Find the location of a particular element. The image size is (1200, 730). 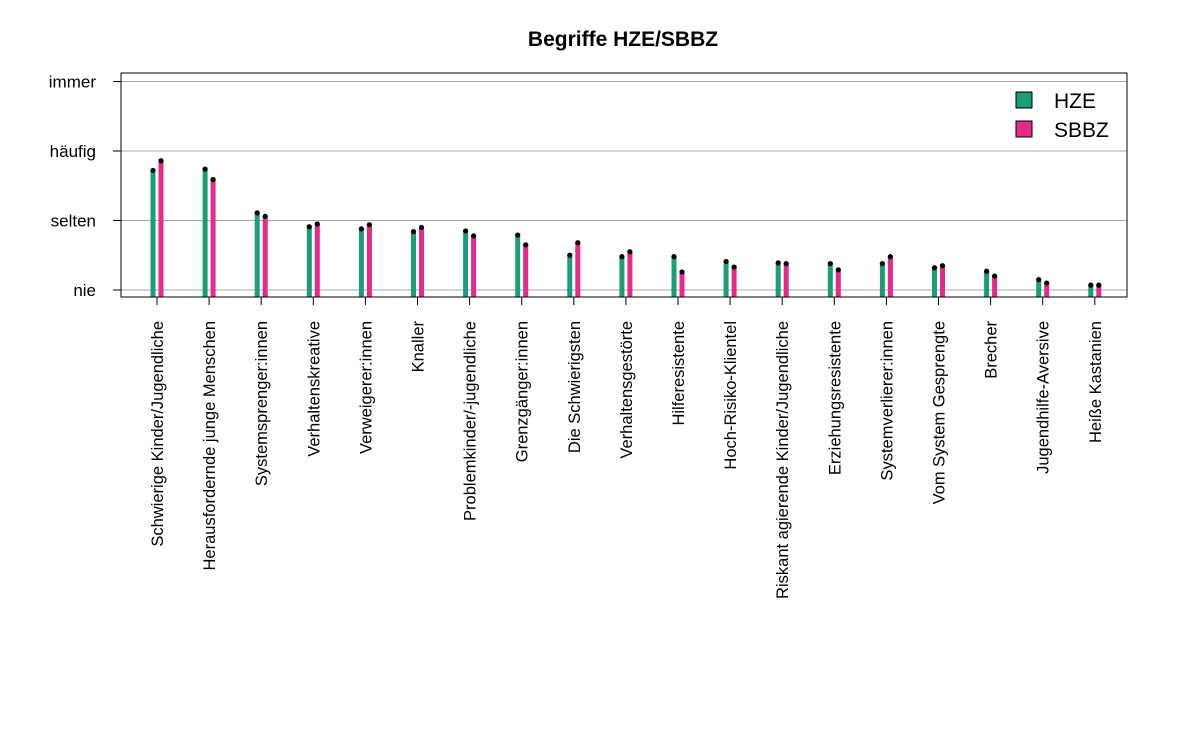

y-axis: nie selten häufig immer is located at coordinates (85, 186).